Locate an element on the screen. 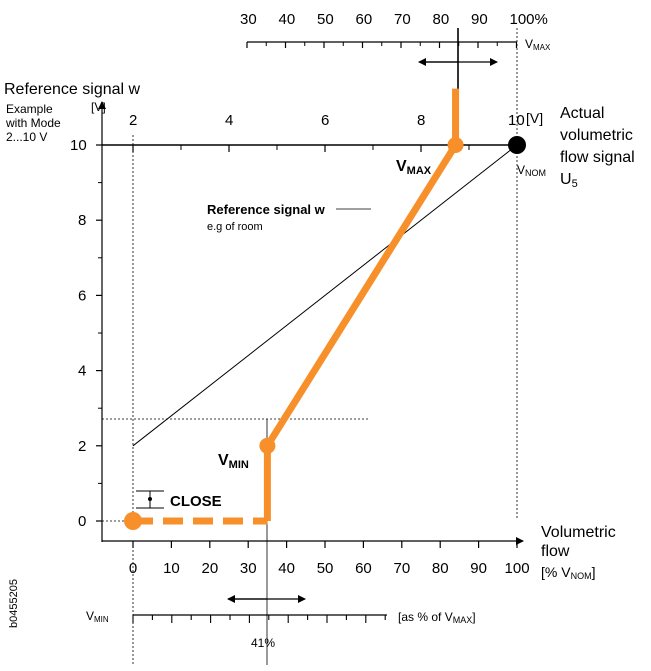  mode-example-line-3: 2...10 V is located at coordinates (26, 137).